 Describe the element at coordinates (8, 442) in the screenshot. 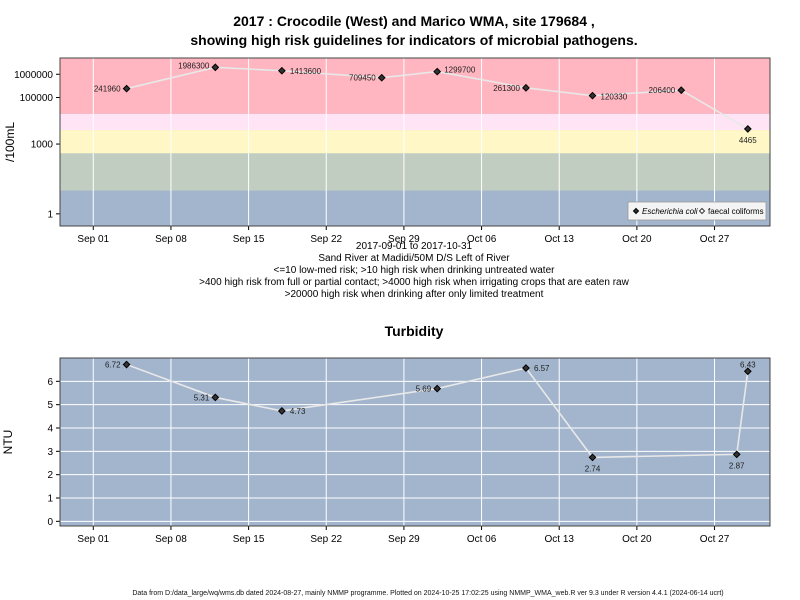

I see `y-axis-title: NTU` at that location.